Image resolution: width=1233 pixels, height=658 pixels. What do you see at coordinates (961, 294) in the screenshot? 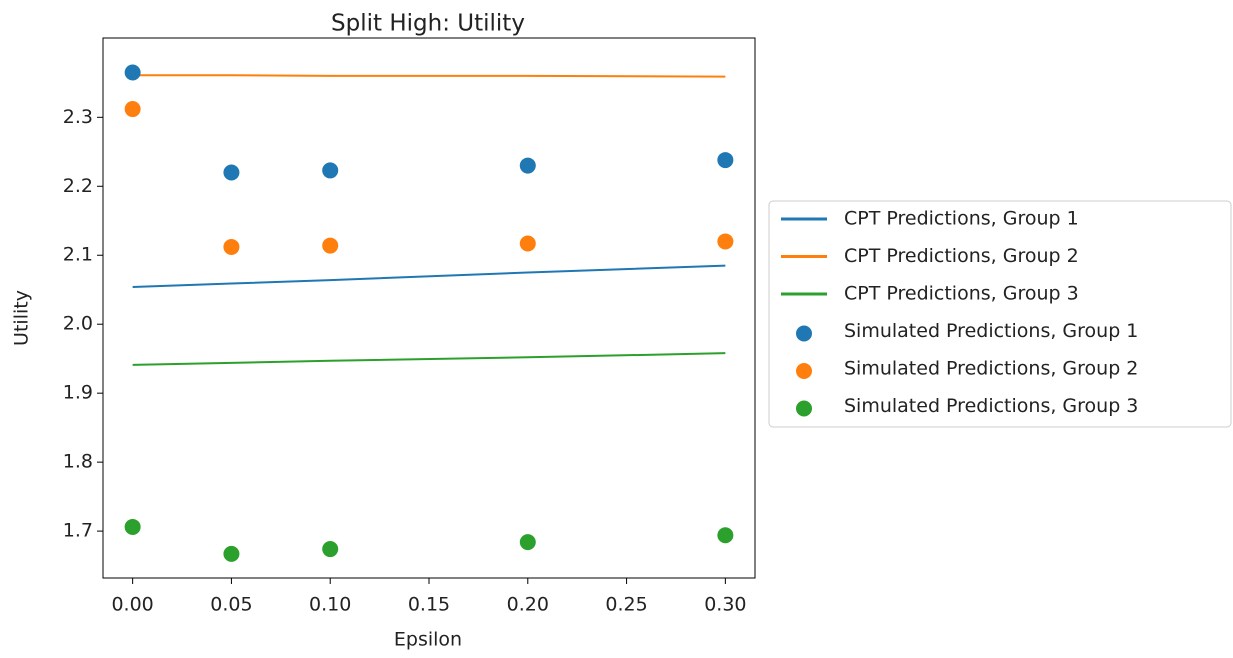
I see `legend-label: CPT Predictions, Group 3` at bounding box center [961, 294].